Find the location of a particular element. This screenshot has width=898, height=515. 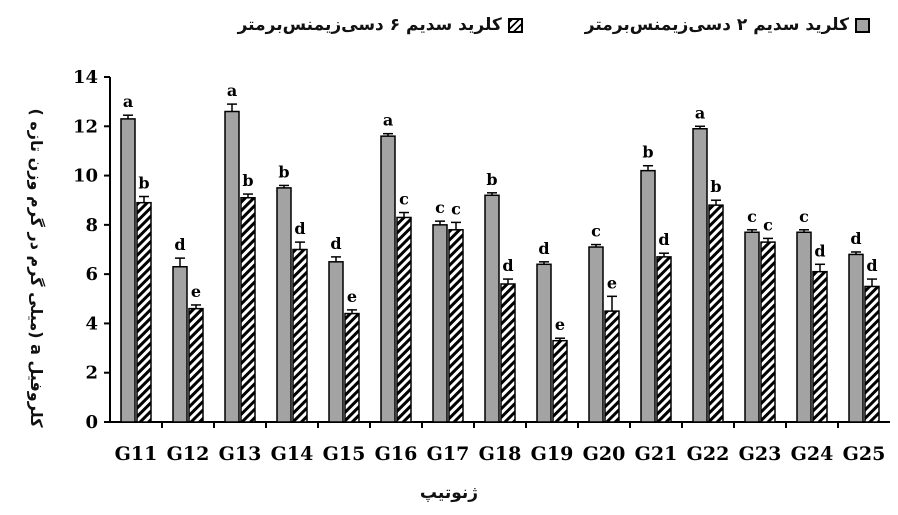

bar-2ds-G20 is located at coordinates (596, 334).